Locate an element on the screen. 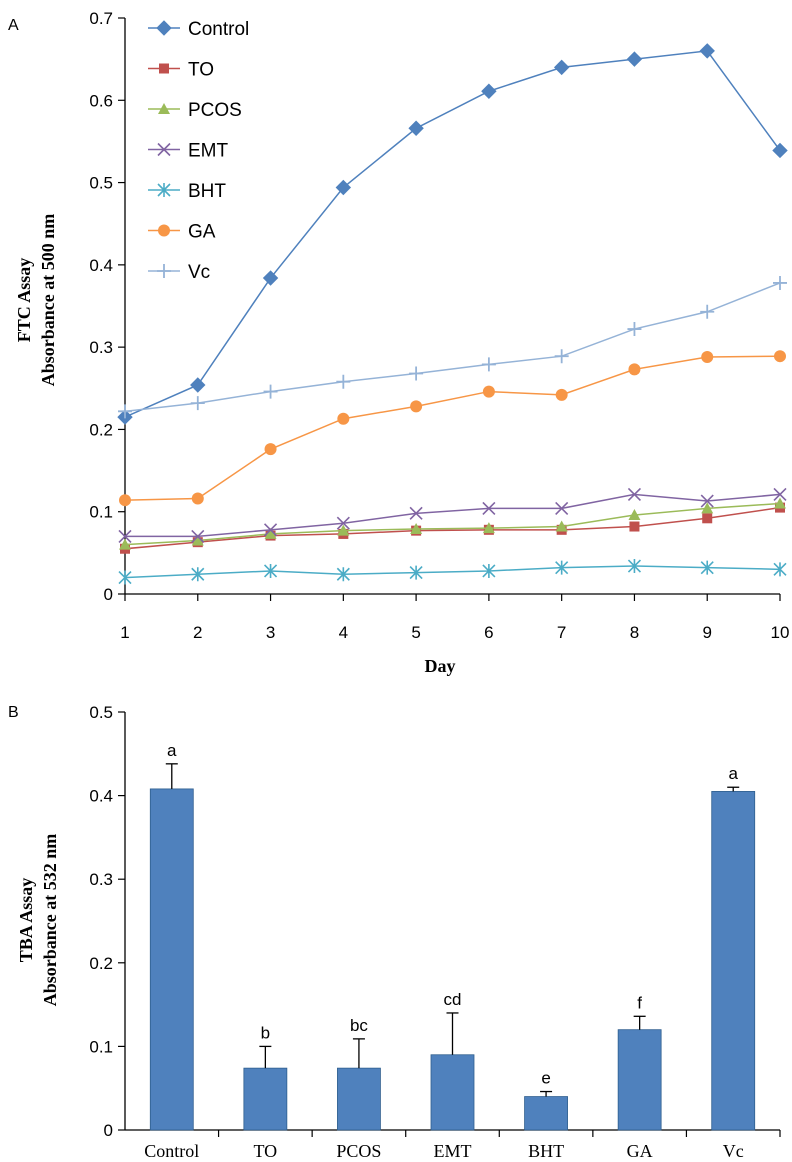 The width and height of the screenshot is (792, 1162). bar-group-pcos: bc is located at coordinates (359, 1073).